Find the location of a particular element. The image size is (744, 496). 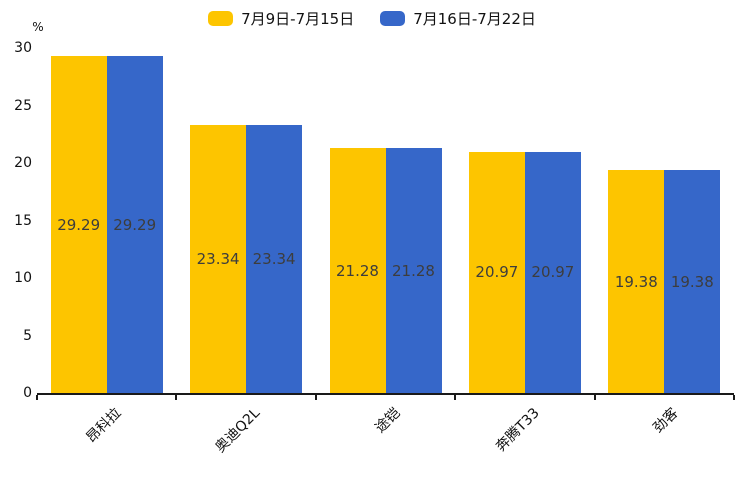

y-tick-label: 25 is located at coordinates (23, 105).